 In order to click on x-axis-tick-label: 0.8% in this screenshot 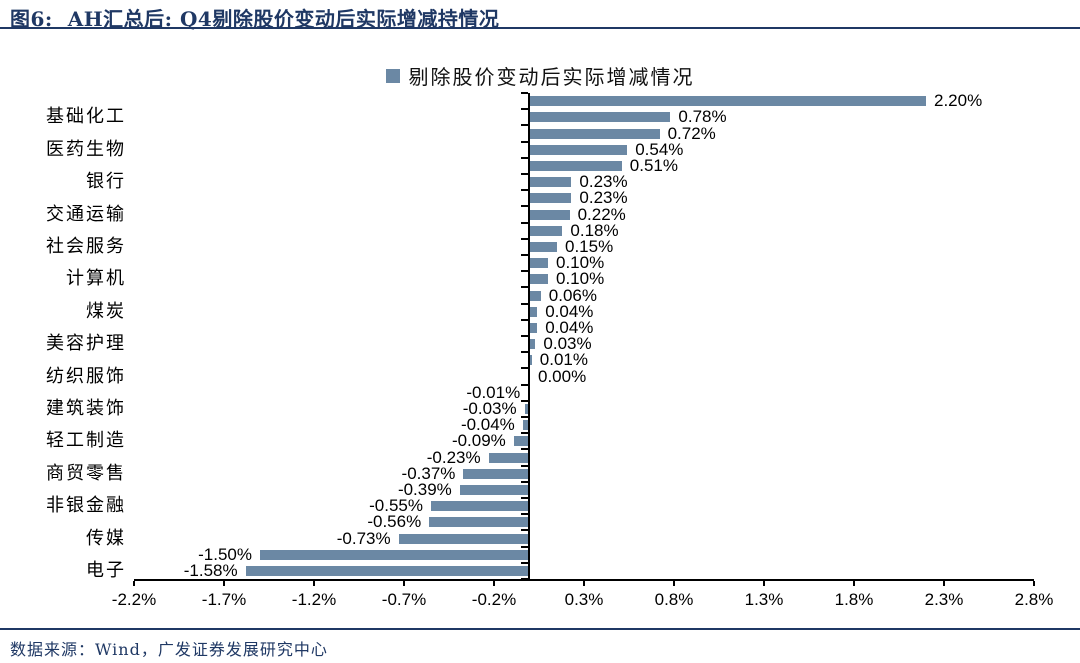, I will do `click(674, 599)`.